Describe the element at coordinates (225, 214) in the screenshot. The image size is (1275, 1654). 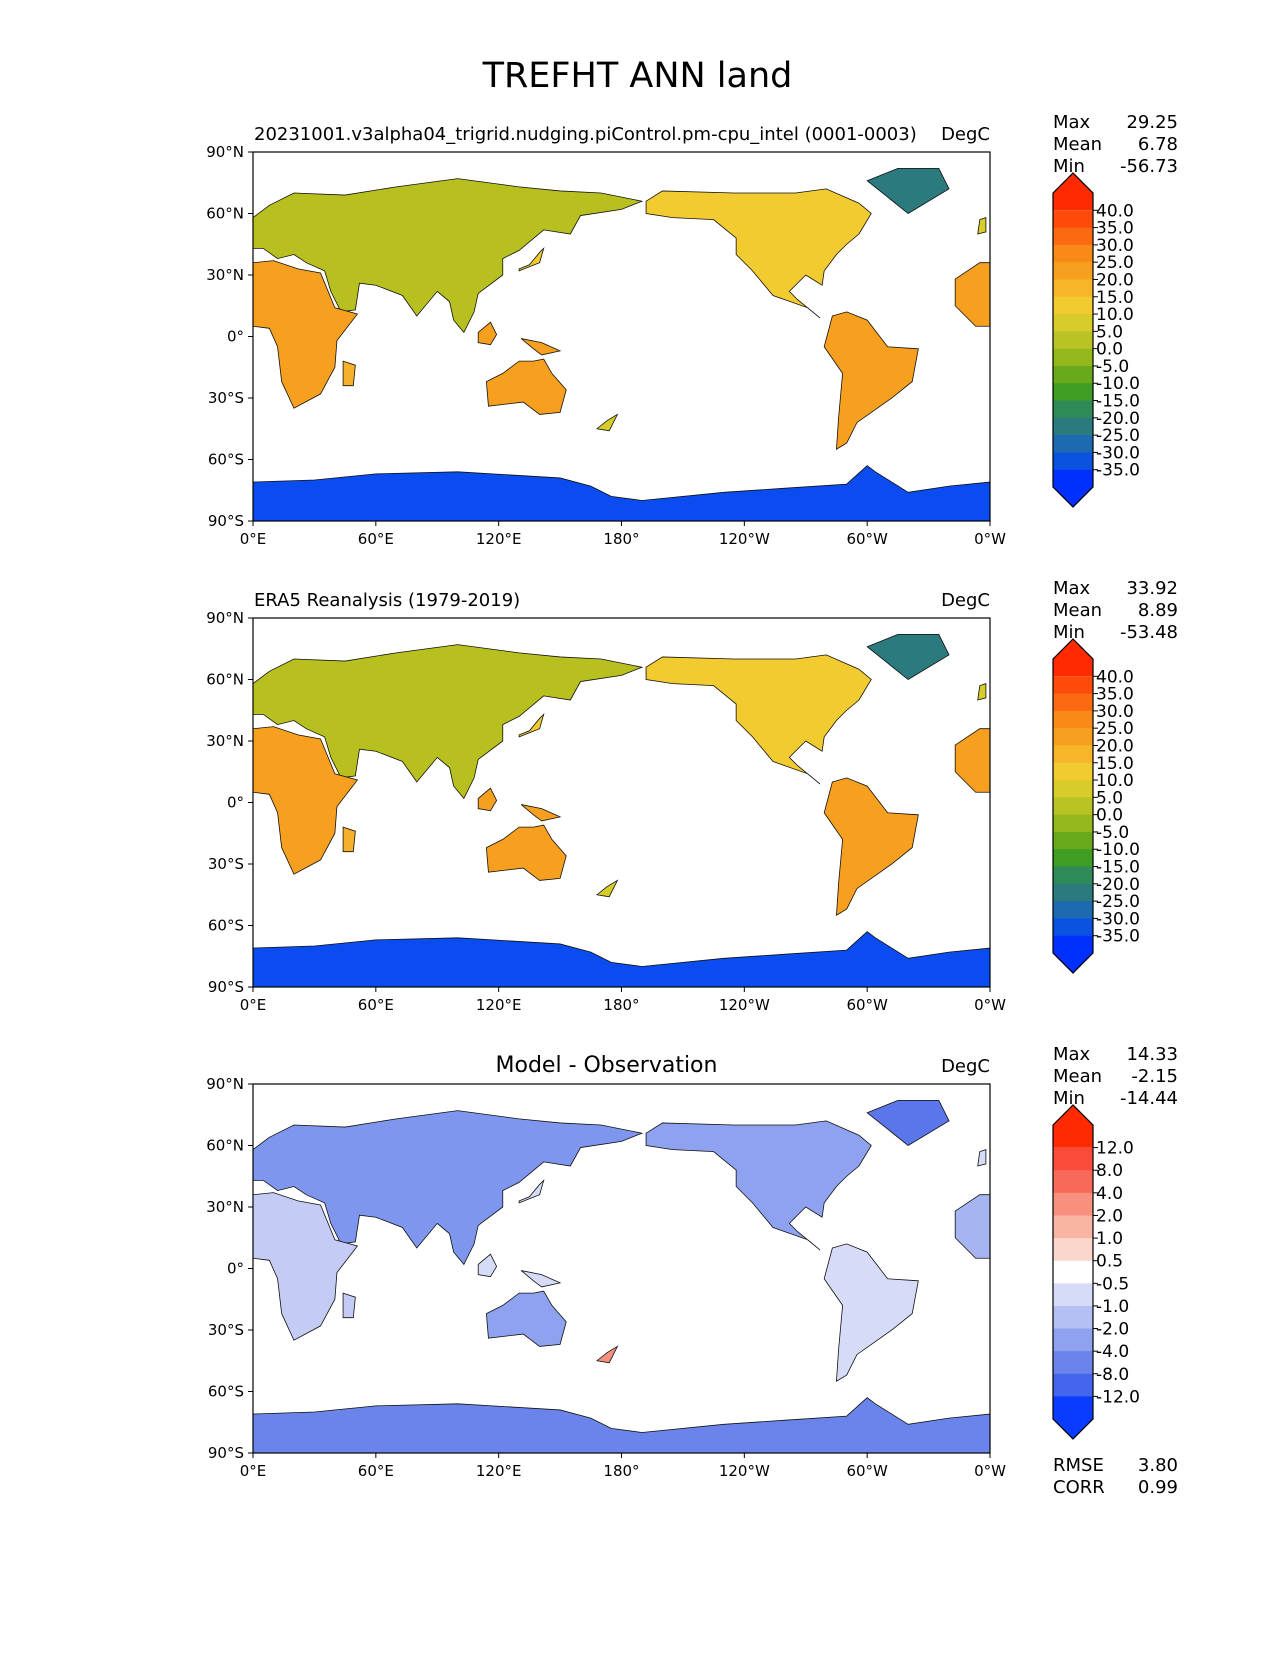
I see `lat-label: 60°N` at that location.